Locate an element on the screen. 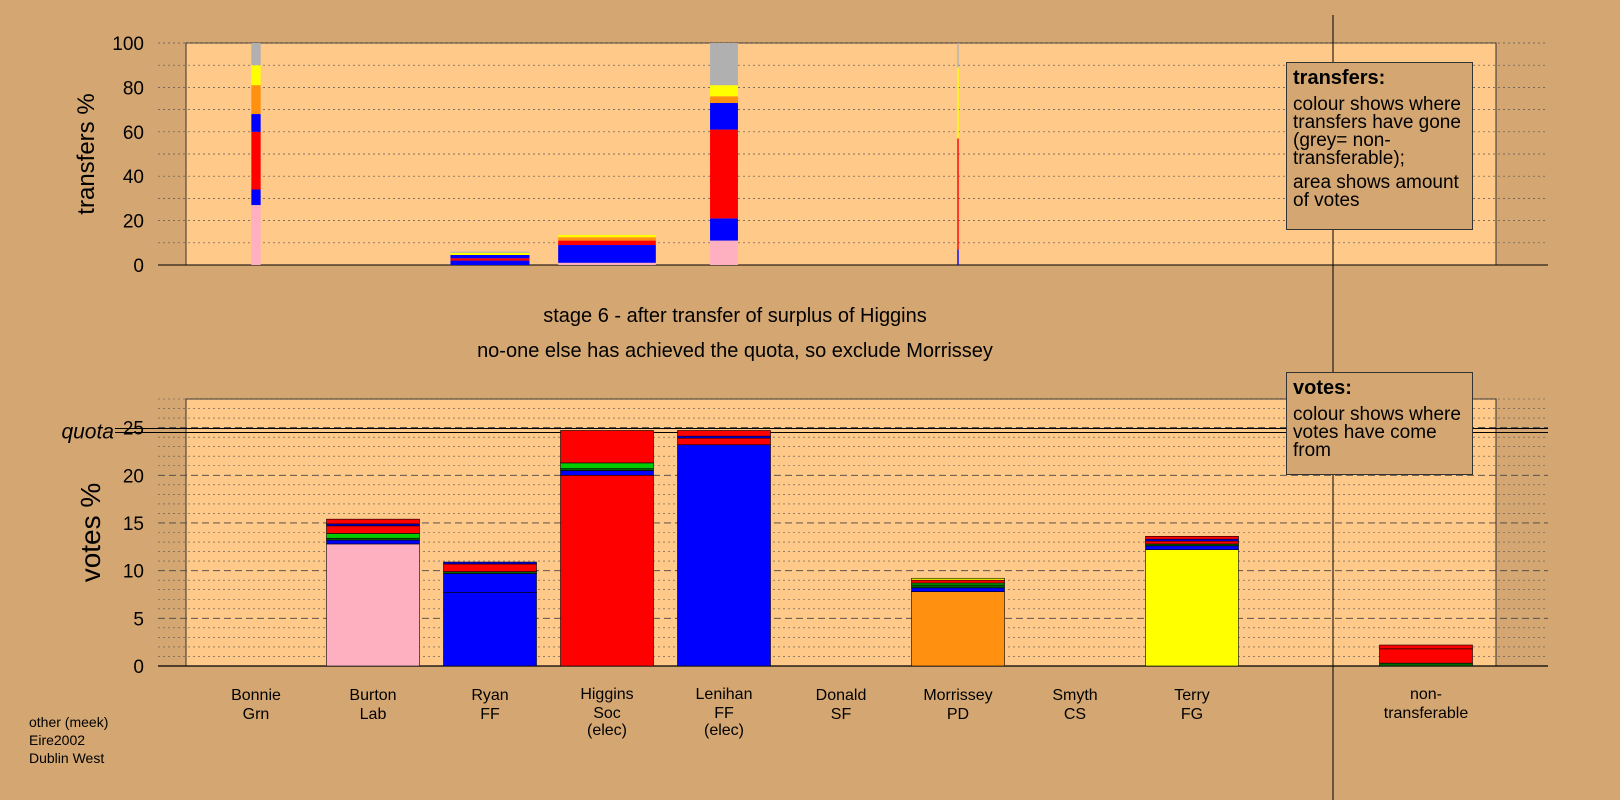 The image size is (1620, 800). candidate-name-label: Ryan is located at coordinates (489, 695).